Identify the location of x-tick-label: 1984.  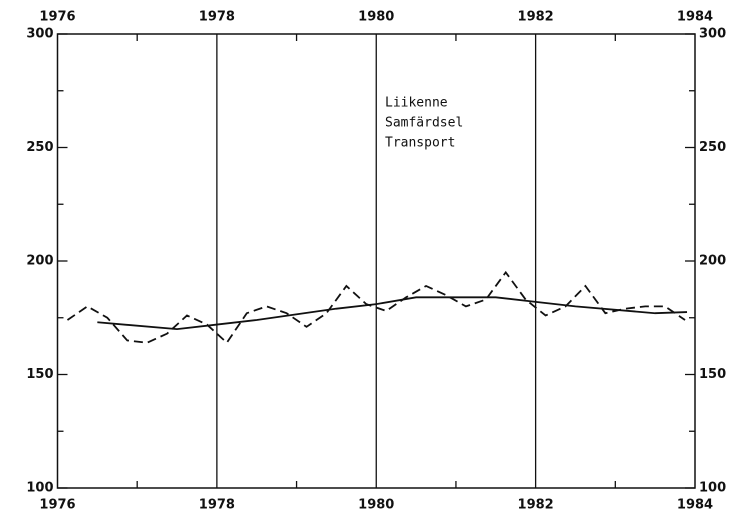
(695, 505).